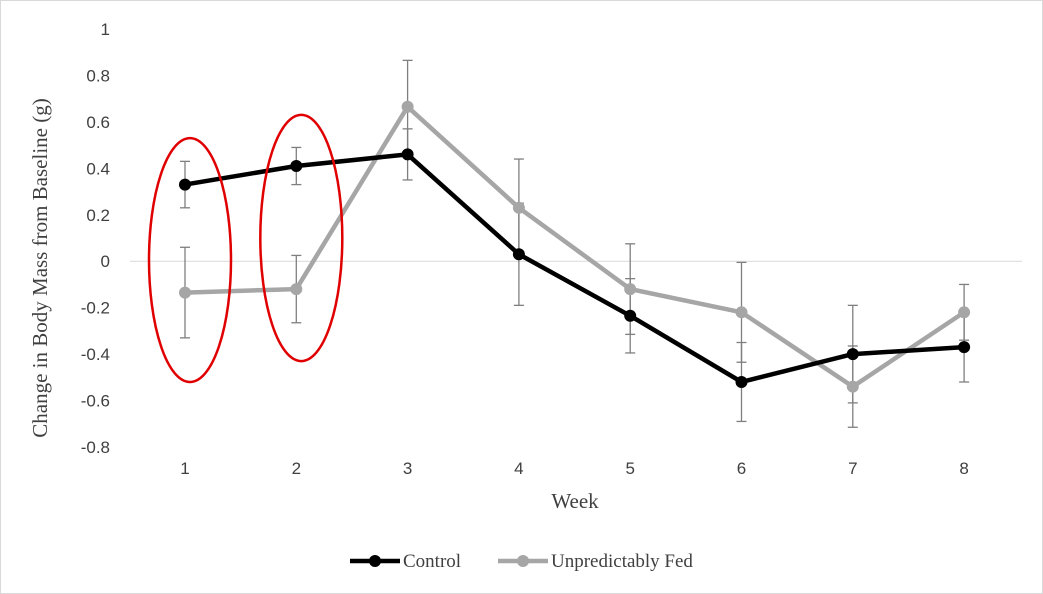 Image resolution: width=1043 pixels, height=594 pixels. Describe the element at coordinates (105, 261) in the screenshot. I see `y-tick-label: 0` at that location.